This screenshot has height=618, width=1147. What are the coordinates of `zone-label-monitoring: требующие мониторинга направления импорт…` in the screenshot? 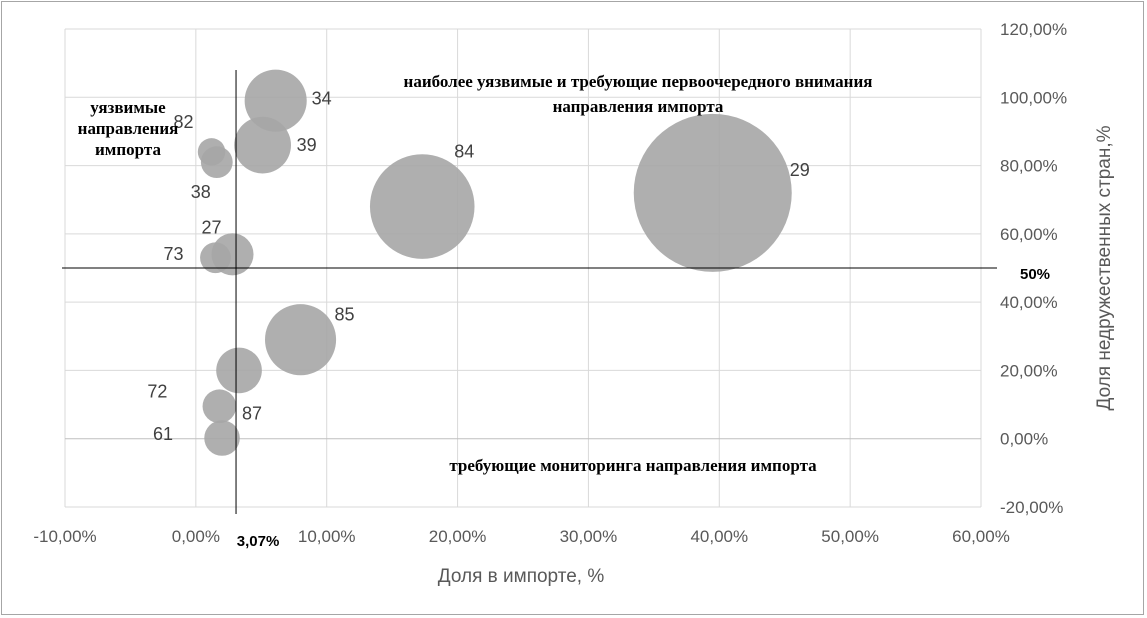 It's located at (633, 465).